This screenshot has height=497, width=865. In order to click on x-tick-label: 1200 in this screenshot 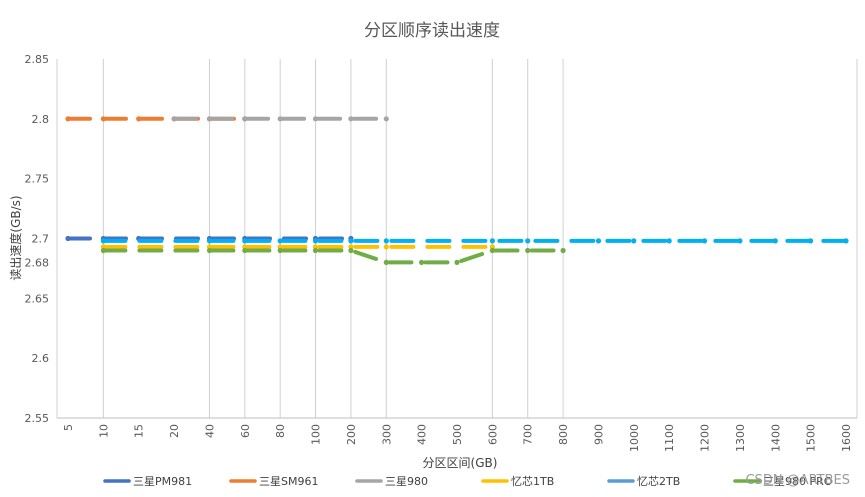, I will do `click(705, 438)`.